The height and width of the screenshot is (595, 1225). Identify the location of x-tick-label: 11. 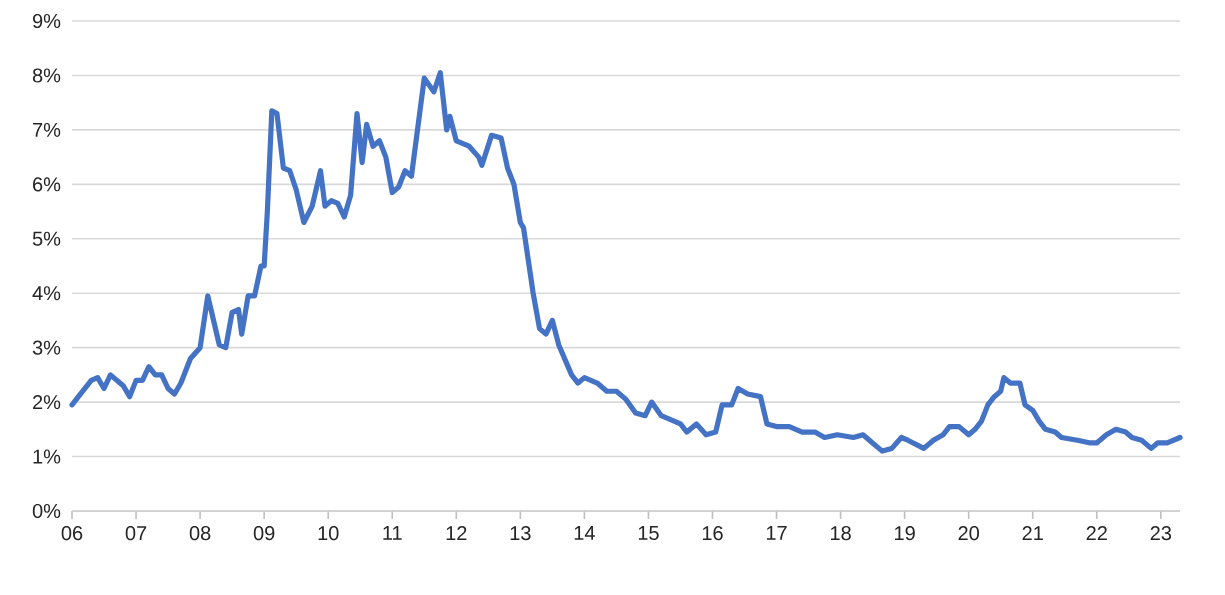
(392, 533).